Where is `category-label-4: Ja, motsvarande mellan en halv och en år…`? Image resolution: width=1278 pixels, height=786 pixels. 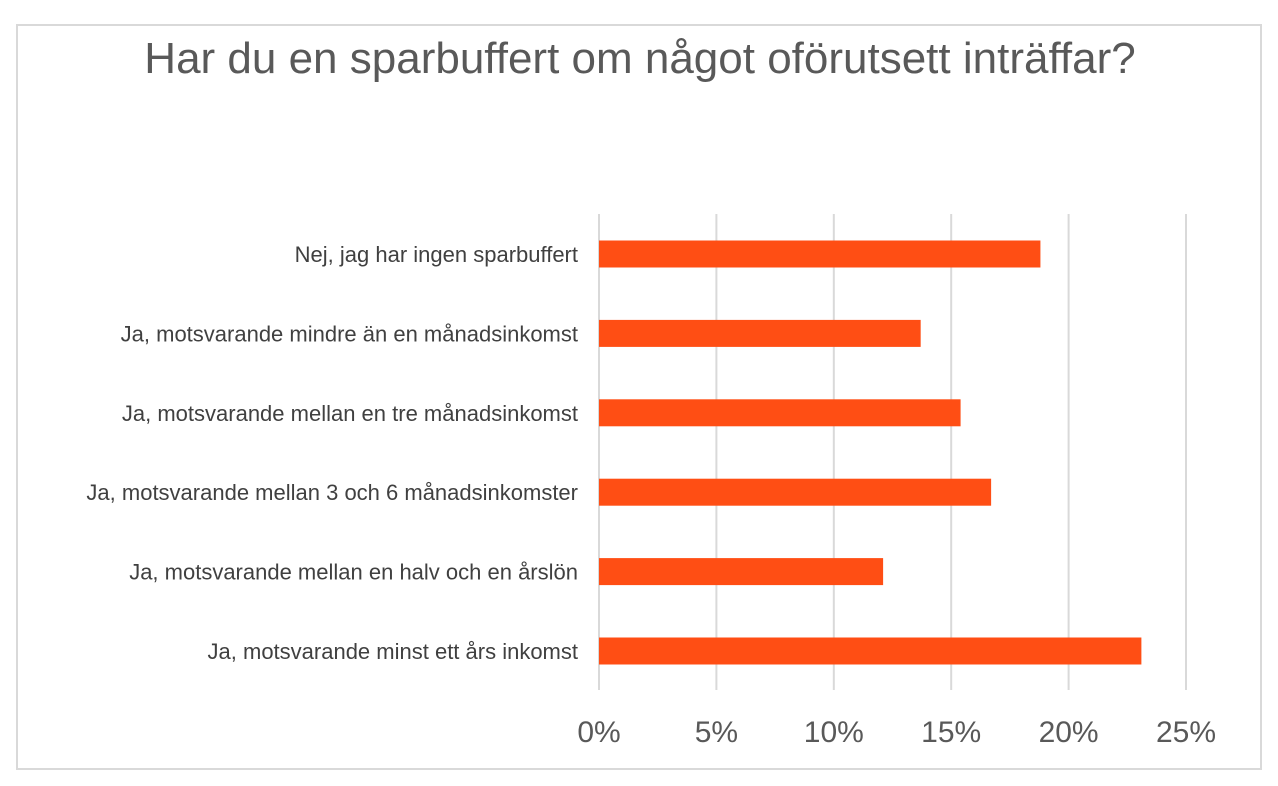
category-label-4: Ja, motsvarande mellan en halv och en år… is located at coordinates (353, 572).